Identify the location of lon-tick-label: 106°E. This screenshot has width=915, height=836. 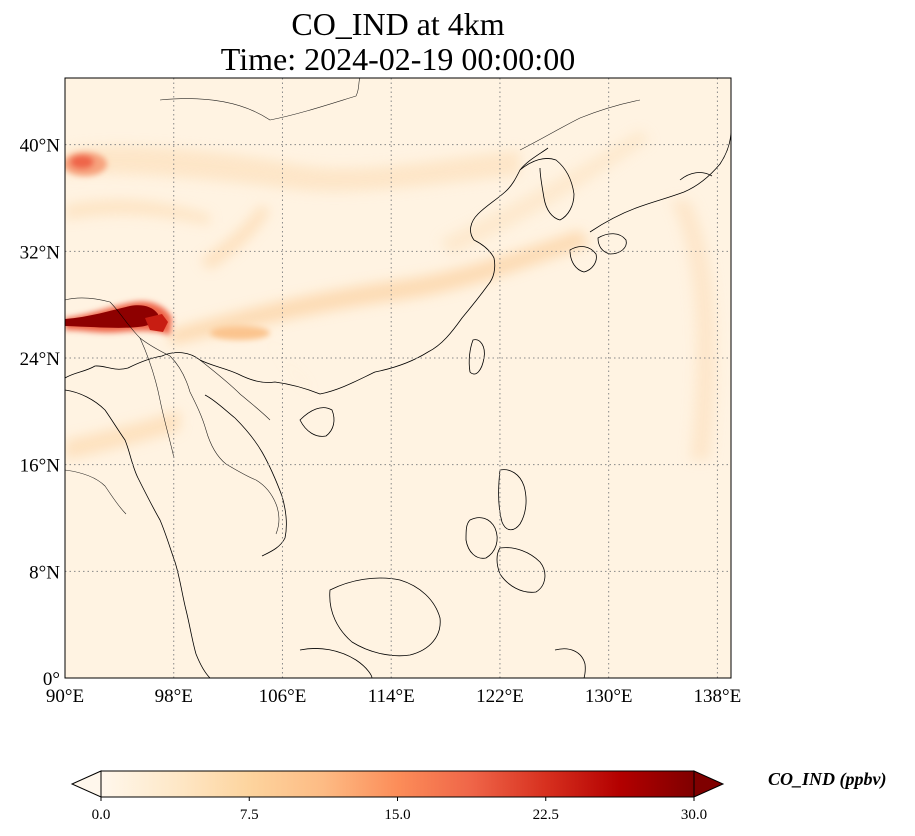
(283, 696).